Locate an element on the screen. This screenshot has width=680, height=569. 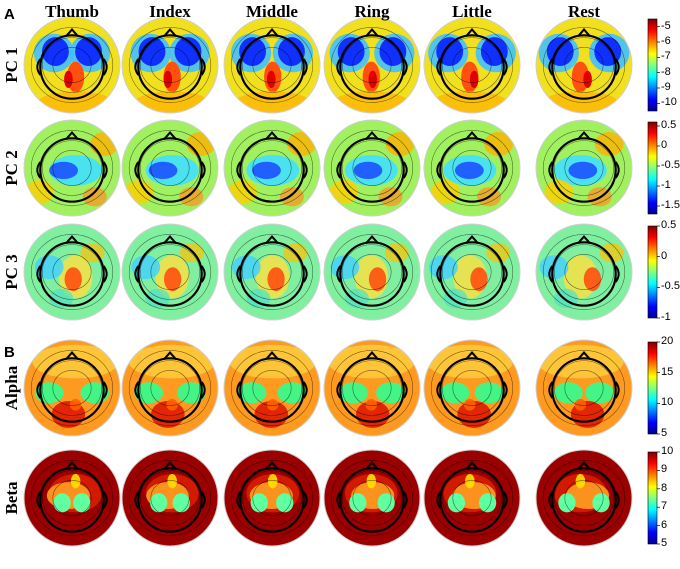
topomap-pc3-ring is located at coordinates (372, 272).